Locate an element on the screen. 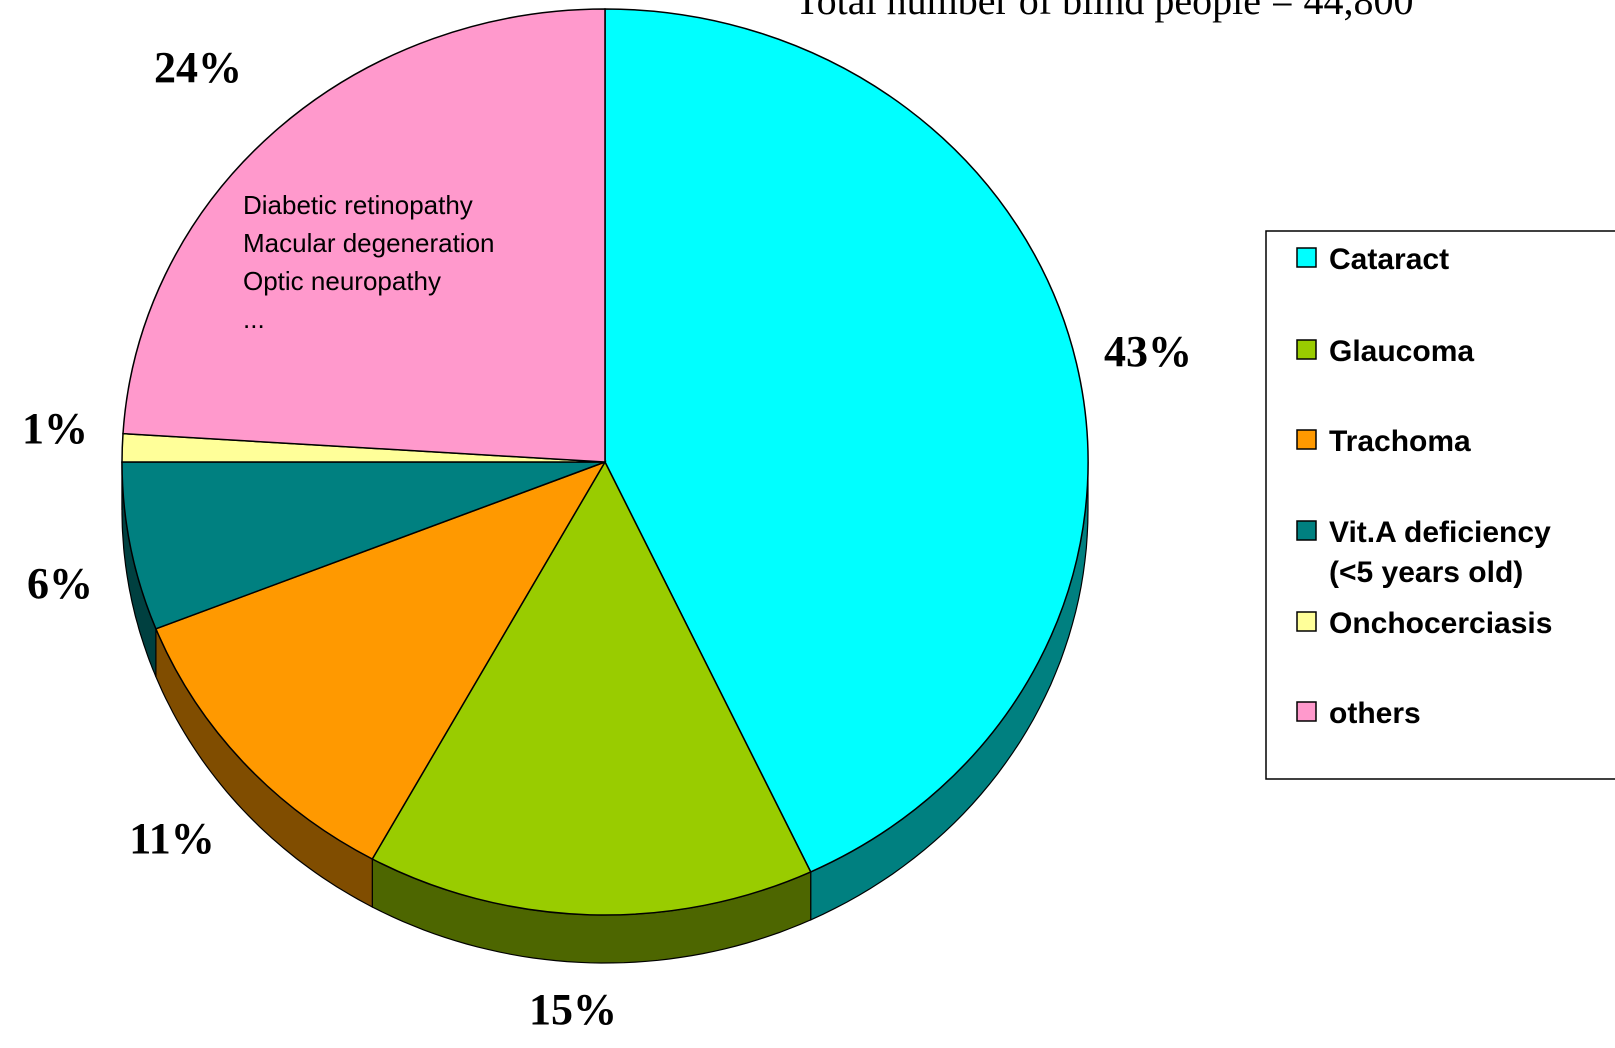 The width and height of the screenshot is (1615, 1048). pie-slice-glaucoma is located at coordinates (591, 688).